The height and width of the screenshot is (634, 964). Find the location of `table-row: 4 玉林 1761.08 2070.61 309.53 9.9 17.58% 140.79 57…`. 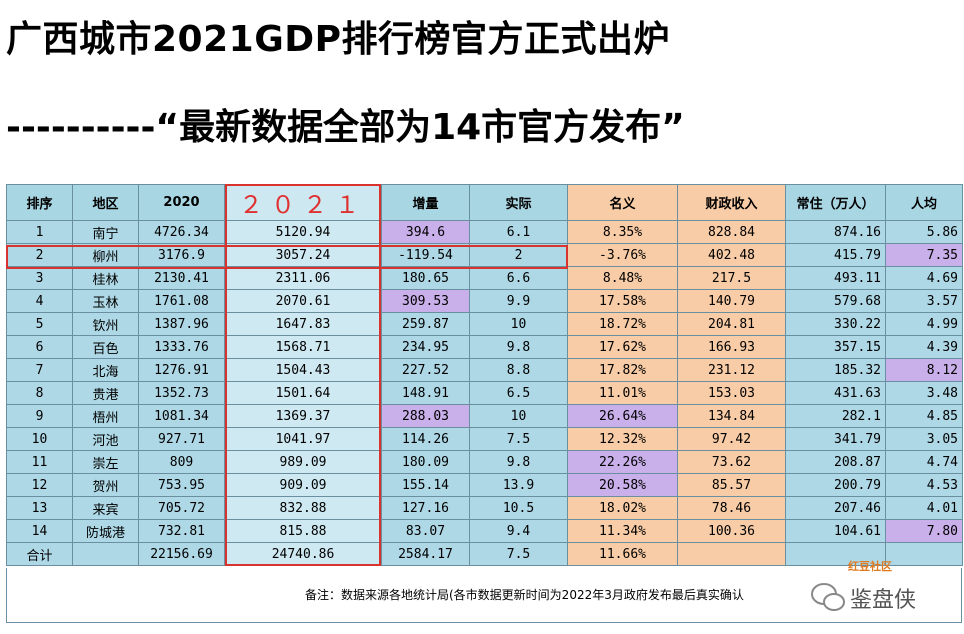

table-row: 4 玉林 1761.08 2070.61 309.53 9.9 17.58% 140.79 57… is located at coordinates (484, 301).